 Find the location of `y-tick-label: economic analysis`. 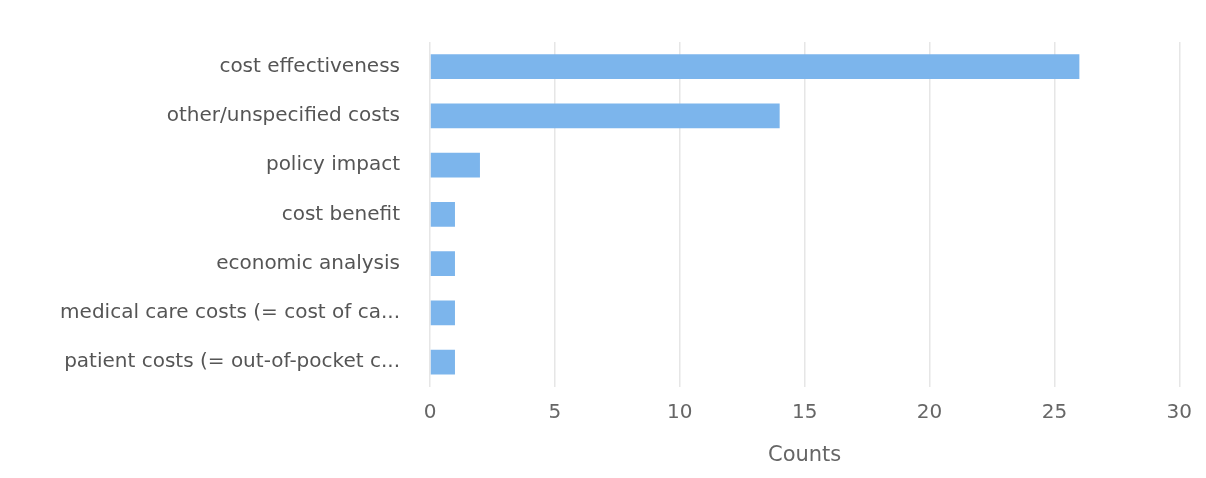

y-tick-label: economic analysis is located at coordinates (308, 261).